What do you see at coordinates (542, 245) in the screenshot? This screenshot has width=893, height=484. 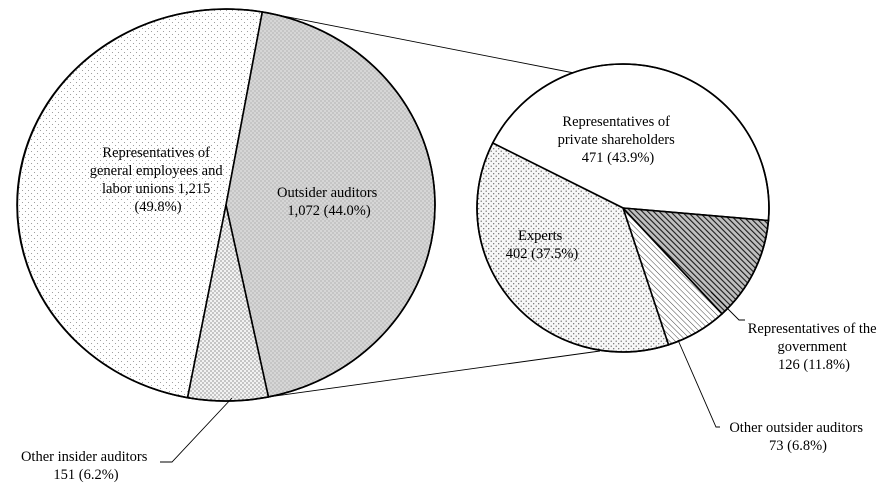 I see `label-experts: Experts 402 (37.5%)` at bounding box center [542, 245].